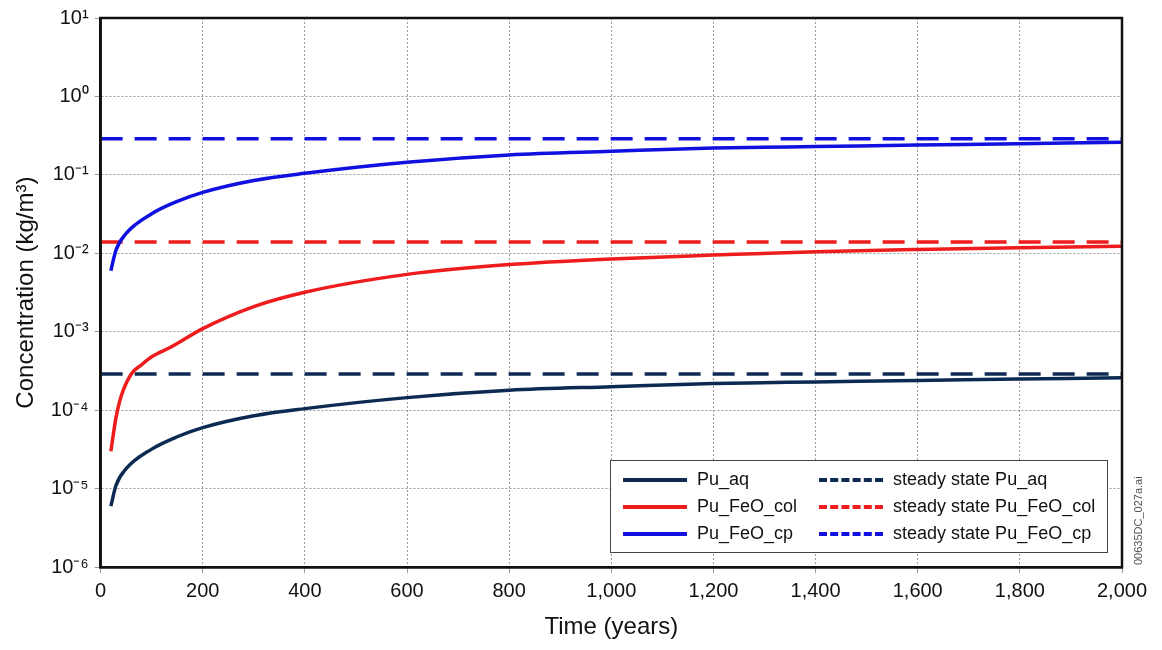 The height and width of the screenshot is (650, 1162). I want to click on y-tick-label: 10⁻⁶, so click(70, 565).